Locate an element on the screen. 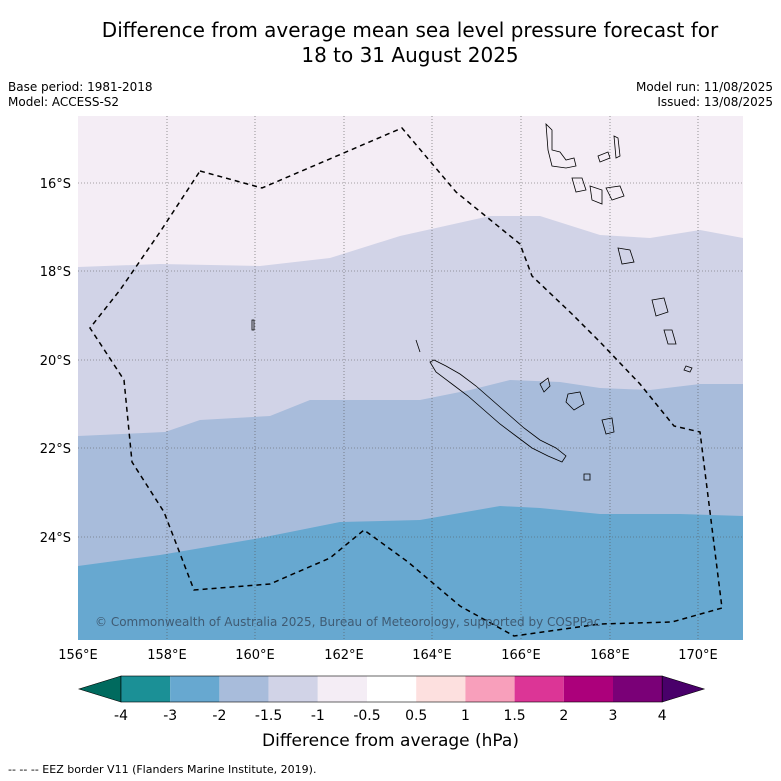 This screenshot has height=781, width=781. colorbar-tick-label: 2 is located at coordinates (563, 716).